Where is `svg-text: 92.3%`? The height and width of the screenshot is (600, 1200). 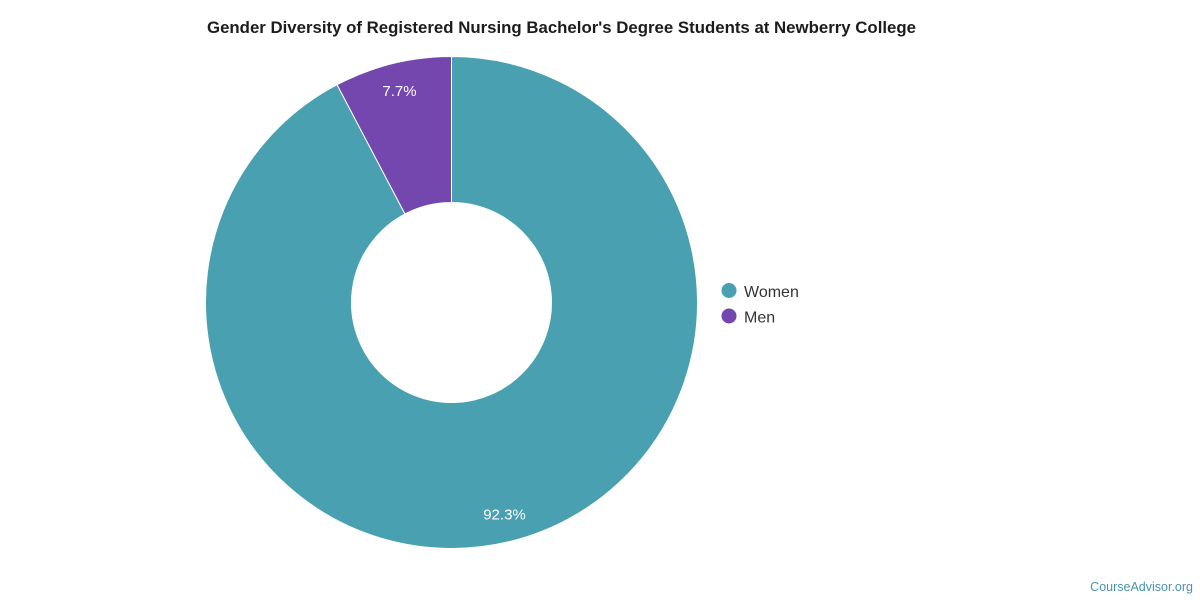 svg-text: 92.3% is located at coordinates (504, 515).